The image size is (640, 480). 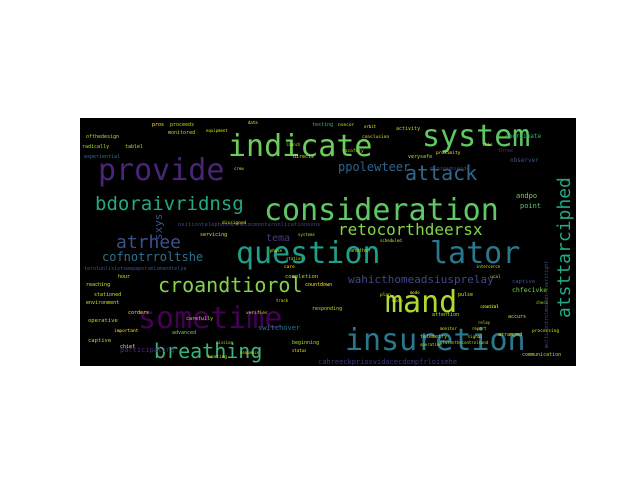 What do you see at coordinates (257, 313) in the screenshot?
I see `word-cloud-word: verifies` at bounding box center [257, 313].